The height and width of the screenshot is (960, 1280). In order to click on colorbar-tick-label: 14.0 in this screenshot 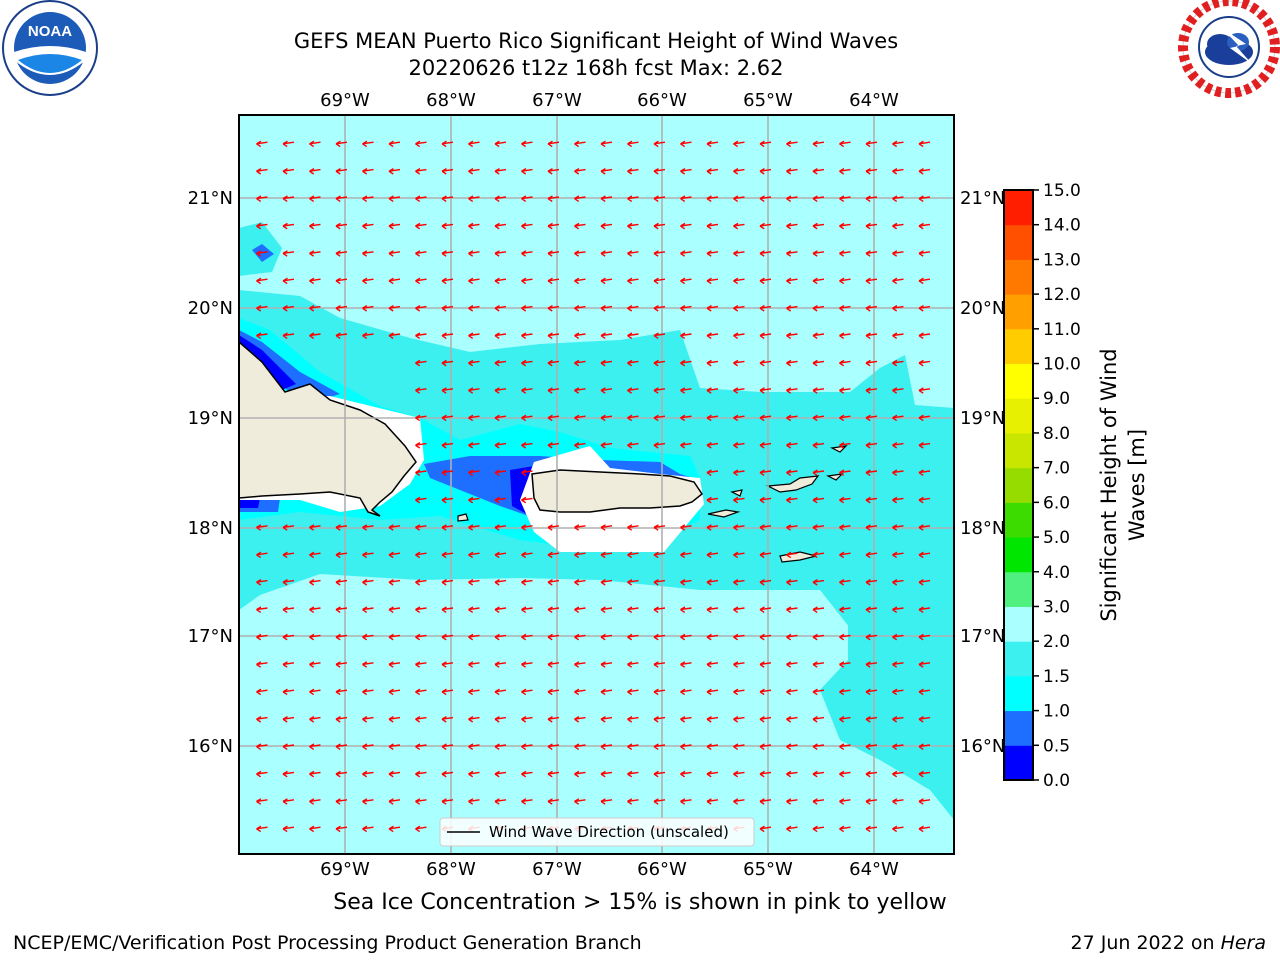, I will do `click(1062, 226)`.